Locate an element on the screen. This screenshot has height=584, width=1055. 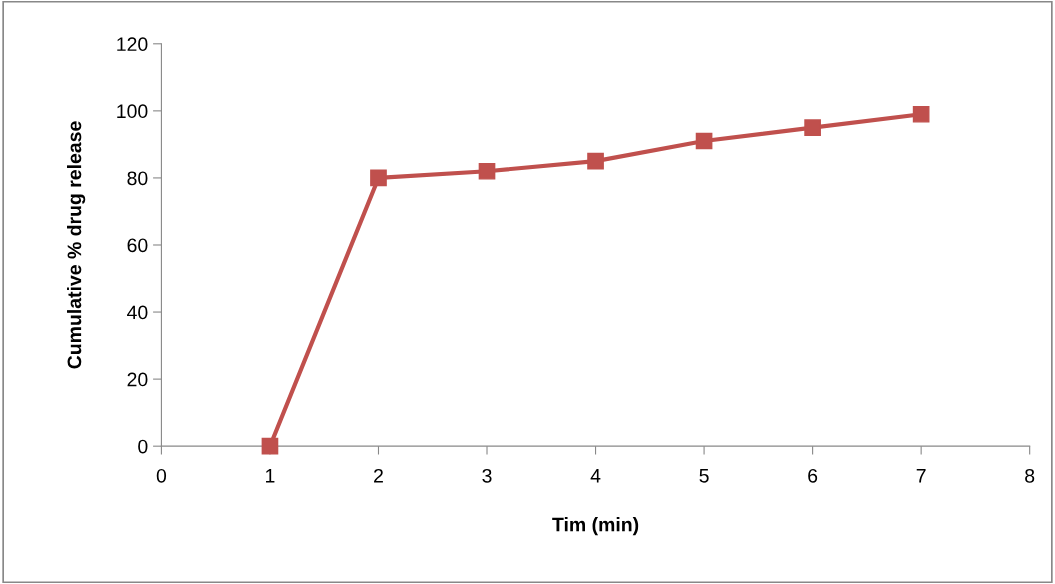
y-tick-label: 100 is located at coordinates (132, 111).